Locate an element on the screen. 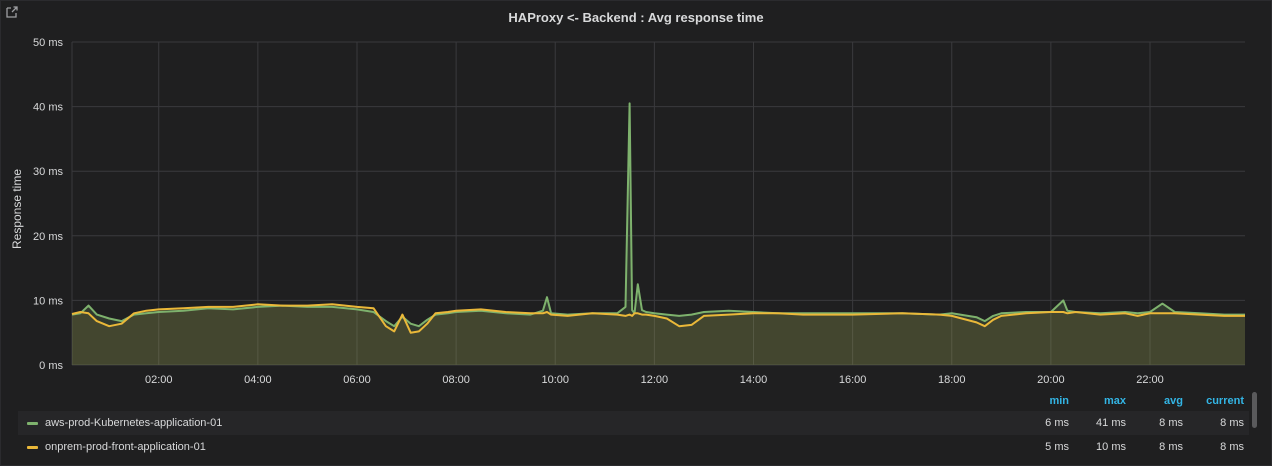  external-link-icon is located at coordinates (12, 12).